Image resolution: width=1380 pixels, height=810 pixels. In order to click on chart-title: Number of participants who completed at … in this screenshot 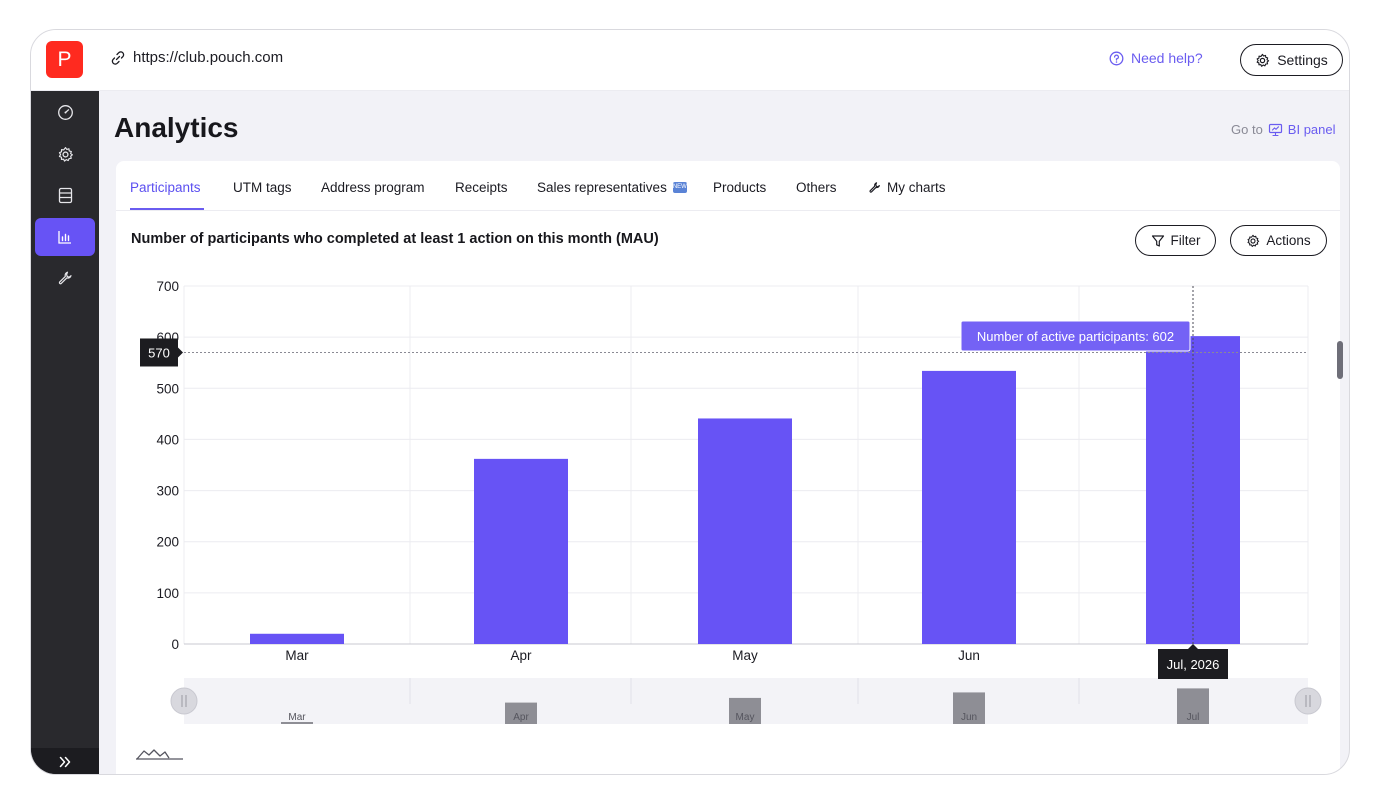, I will do `click(395, 239)`.